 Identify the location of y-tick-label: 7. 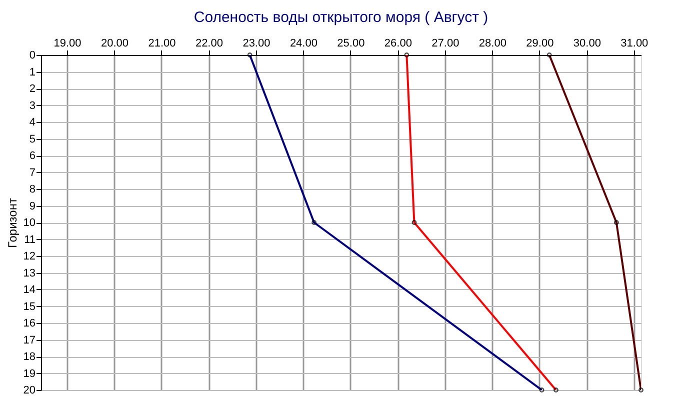
(32, 172).